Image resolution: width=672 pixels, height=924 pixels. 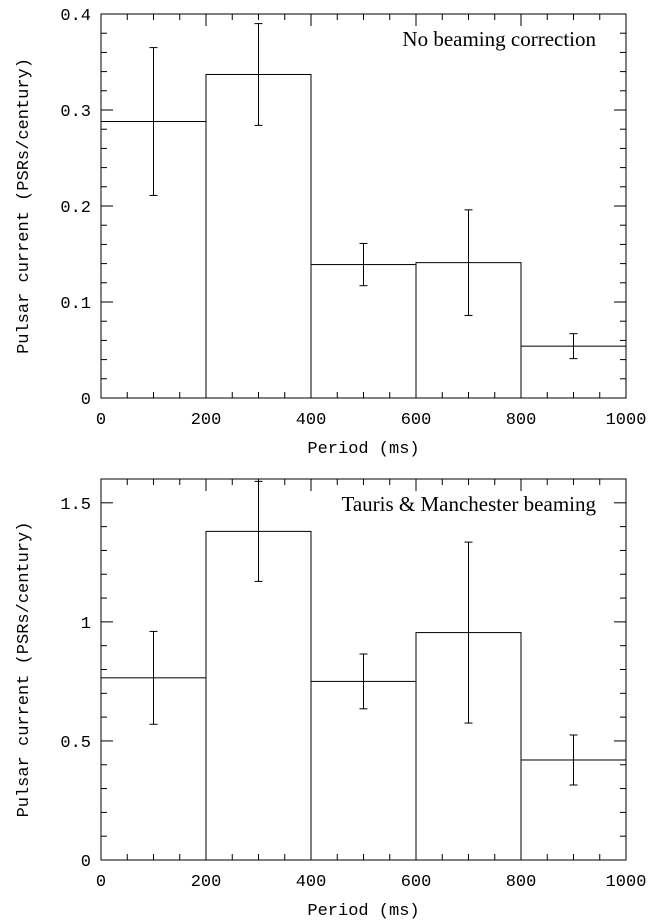 I want to click on y-tick-label: 0.2, so click(x=75, y=208).